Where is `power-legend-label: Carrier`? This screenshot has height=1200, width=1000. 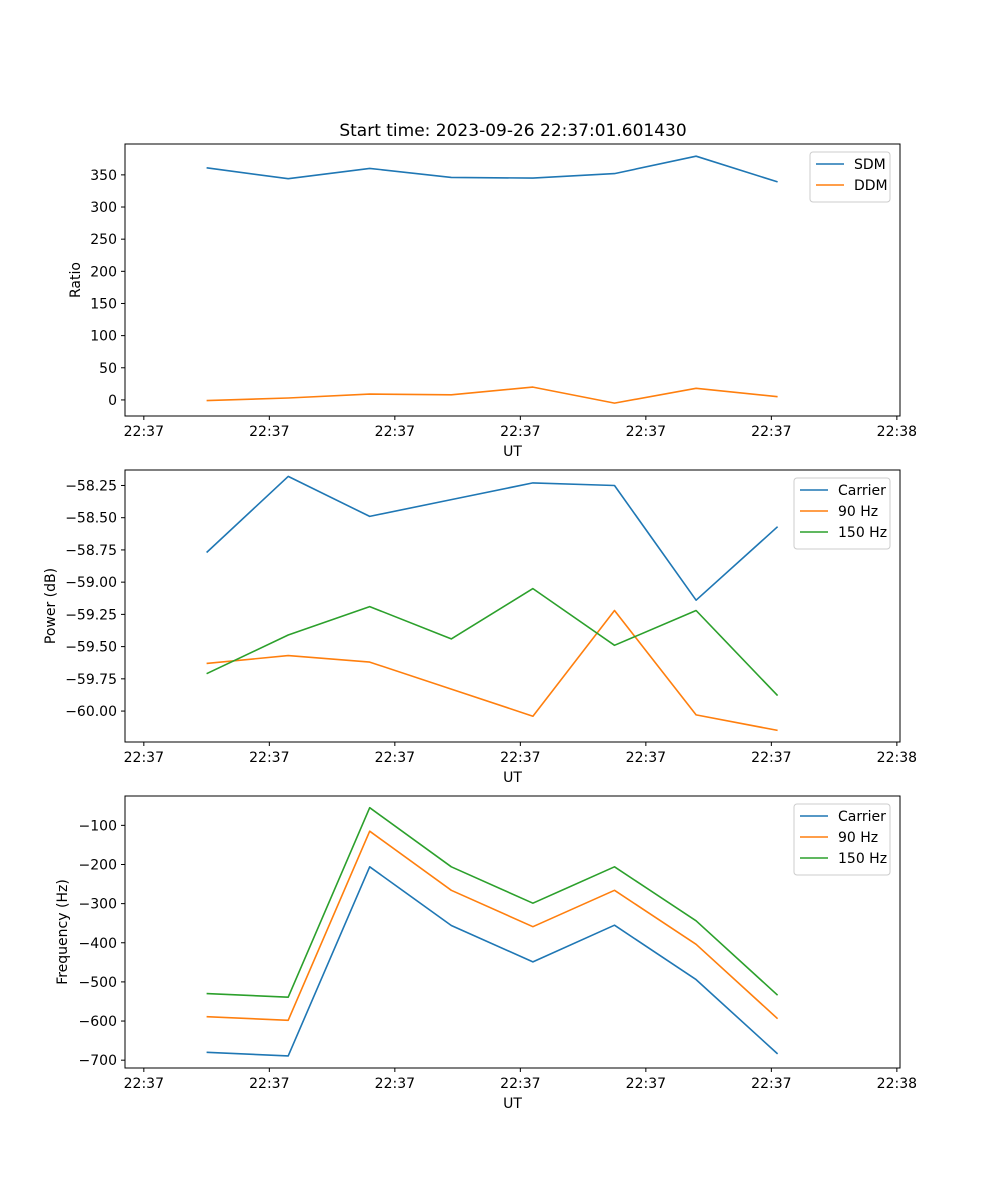 power-legend-label: Carrier is located at coordinates (862, 491).